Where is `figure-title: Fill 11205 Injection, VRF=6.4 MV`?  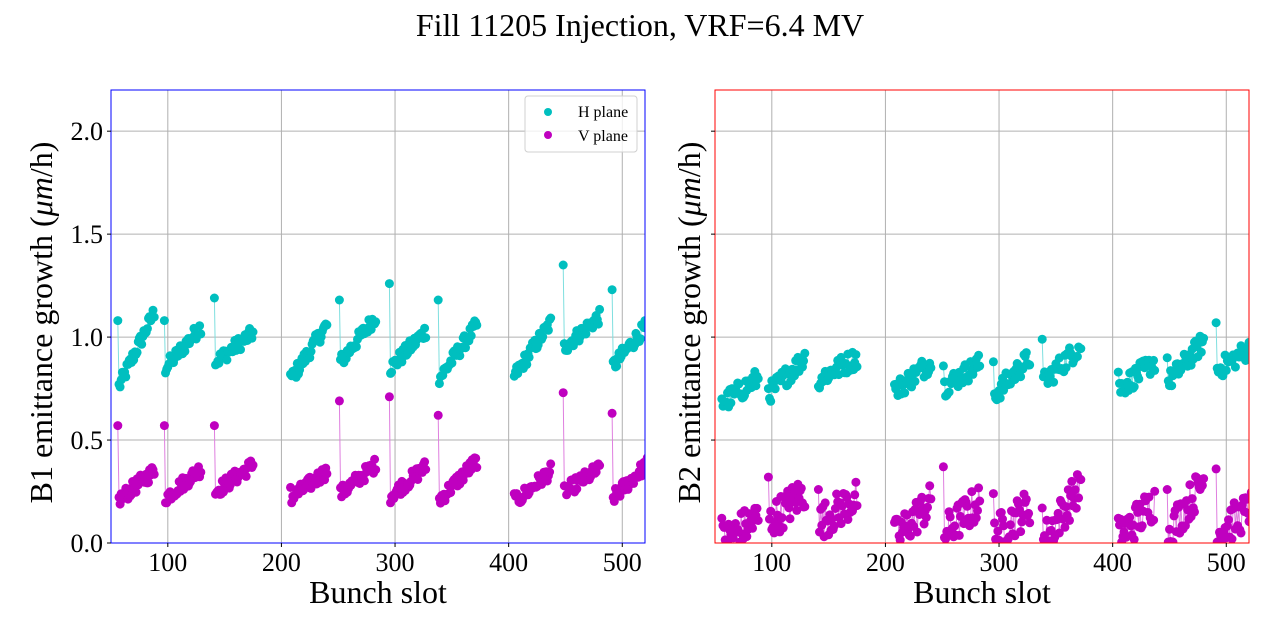
figure-title: Fill 11205 Injection, VRF=6.4 MV is located at coordinates (640, 25).